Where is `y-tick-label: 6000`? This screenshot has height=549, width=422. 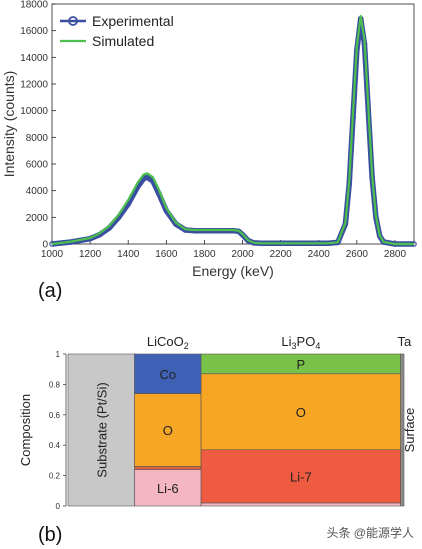 y-tick-label: 6000 is located at coordinates (37, 165).